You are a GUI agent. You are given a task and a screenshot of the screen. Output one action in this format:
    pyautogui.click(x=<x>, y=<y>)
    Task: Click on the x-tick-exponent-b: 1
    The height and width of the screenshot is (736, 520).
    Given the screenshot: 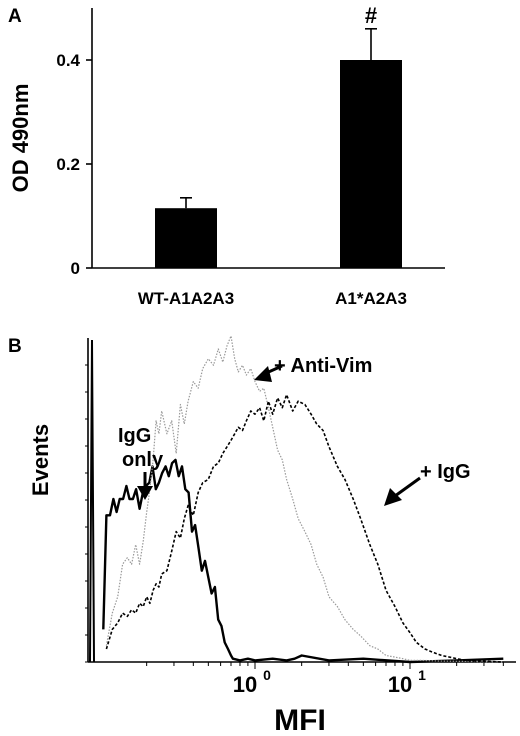 What is the action you would take?
    pyautogui.click(x=422, y=675)
    